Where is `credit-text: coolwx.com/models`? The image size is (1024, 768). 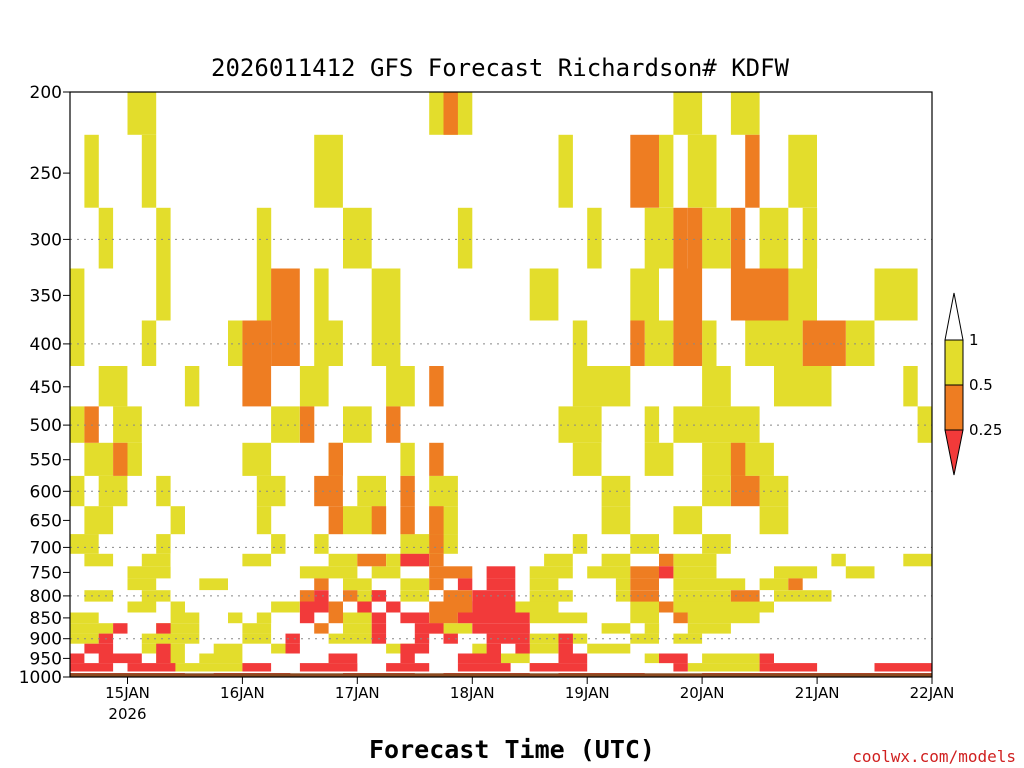 credit-text: coolwx.com/models is located at coordinates (934, 756).